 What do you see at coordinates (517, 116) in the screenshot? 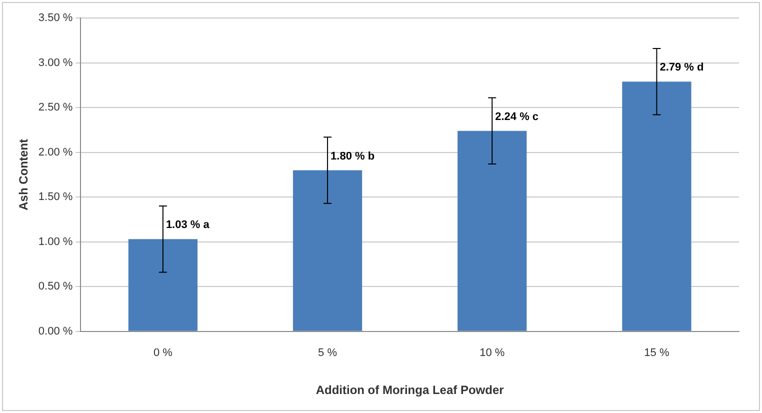
I see `data-label: 2.24 % c` at bounding box center [517, 116].